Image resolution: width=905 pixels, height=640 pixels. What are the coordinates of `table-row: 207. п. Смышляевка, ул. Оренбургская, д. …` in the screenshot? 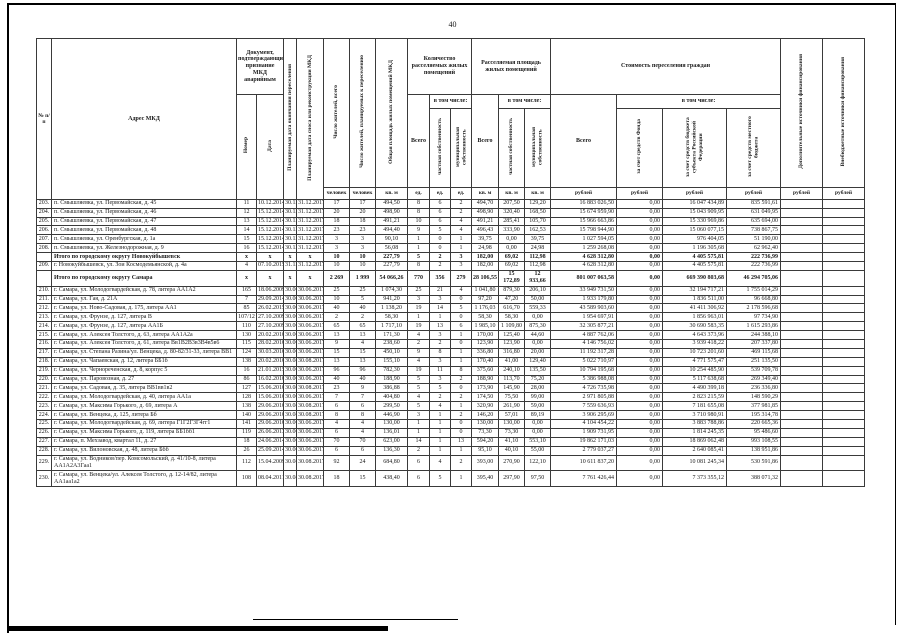 It's located at (451, 239).